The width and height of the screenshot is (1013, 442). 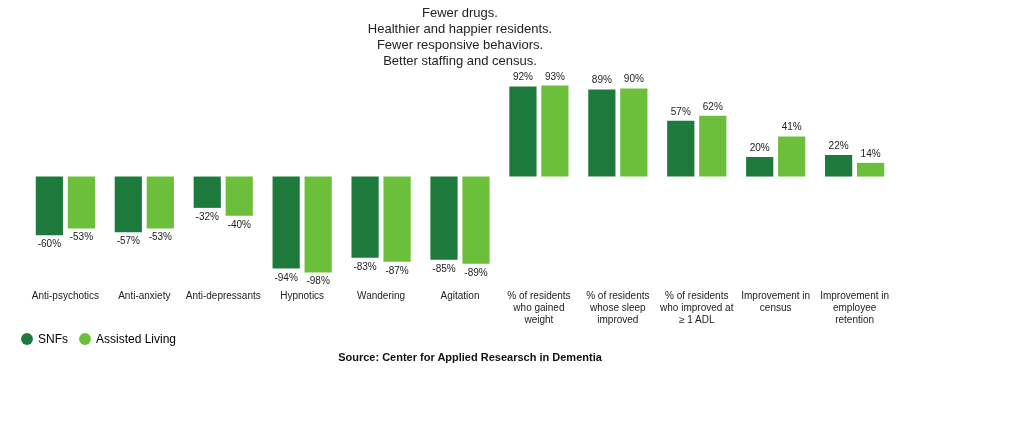 What do you see at coordinates (444, 268) in the screenshot?
I see `data-label: -85%` at bounding box center [444, 268].